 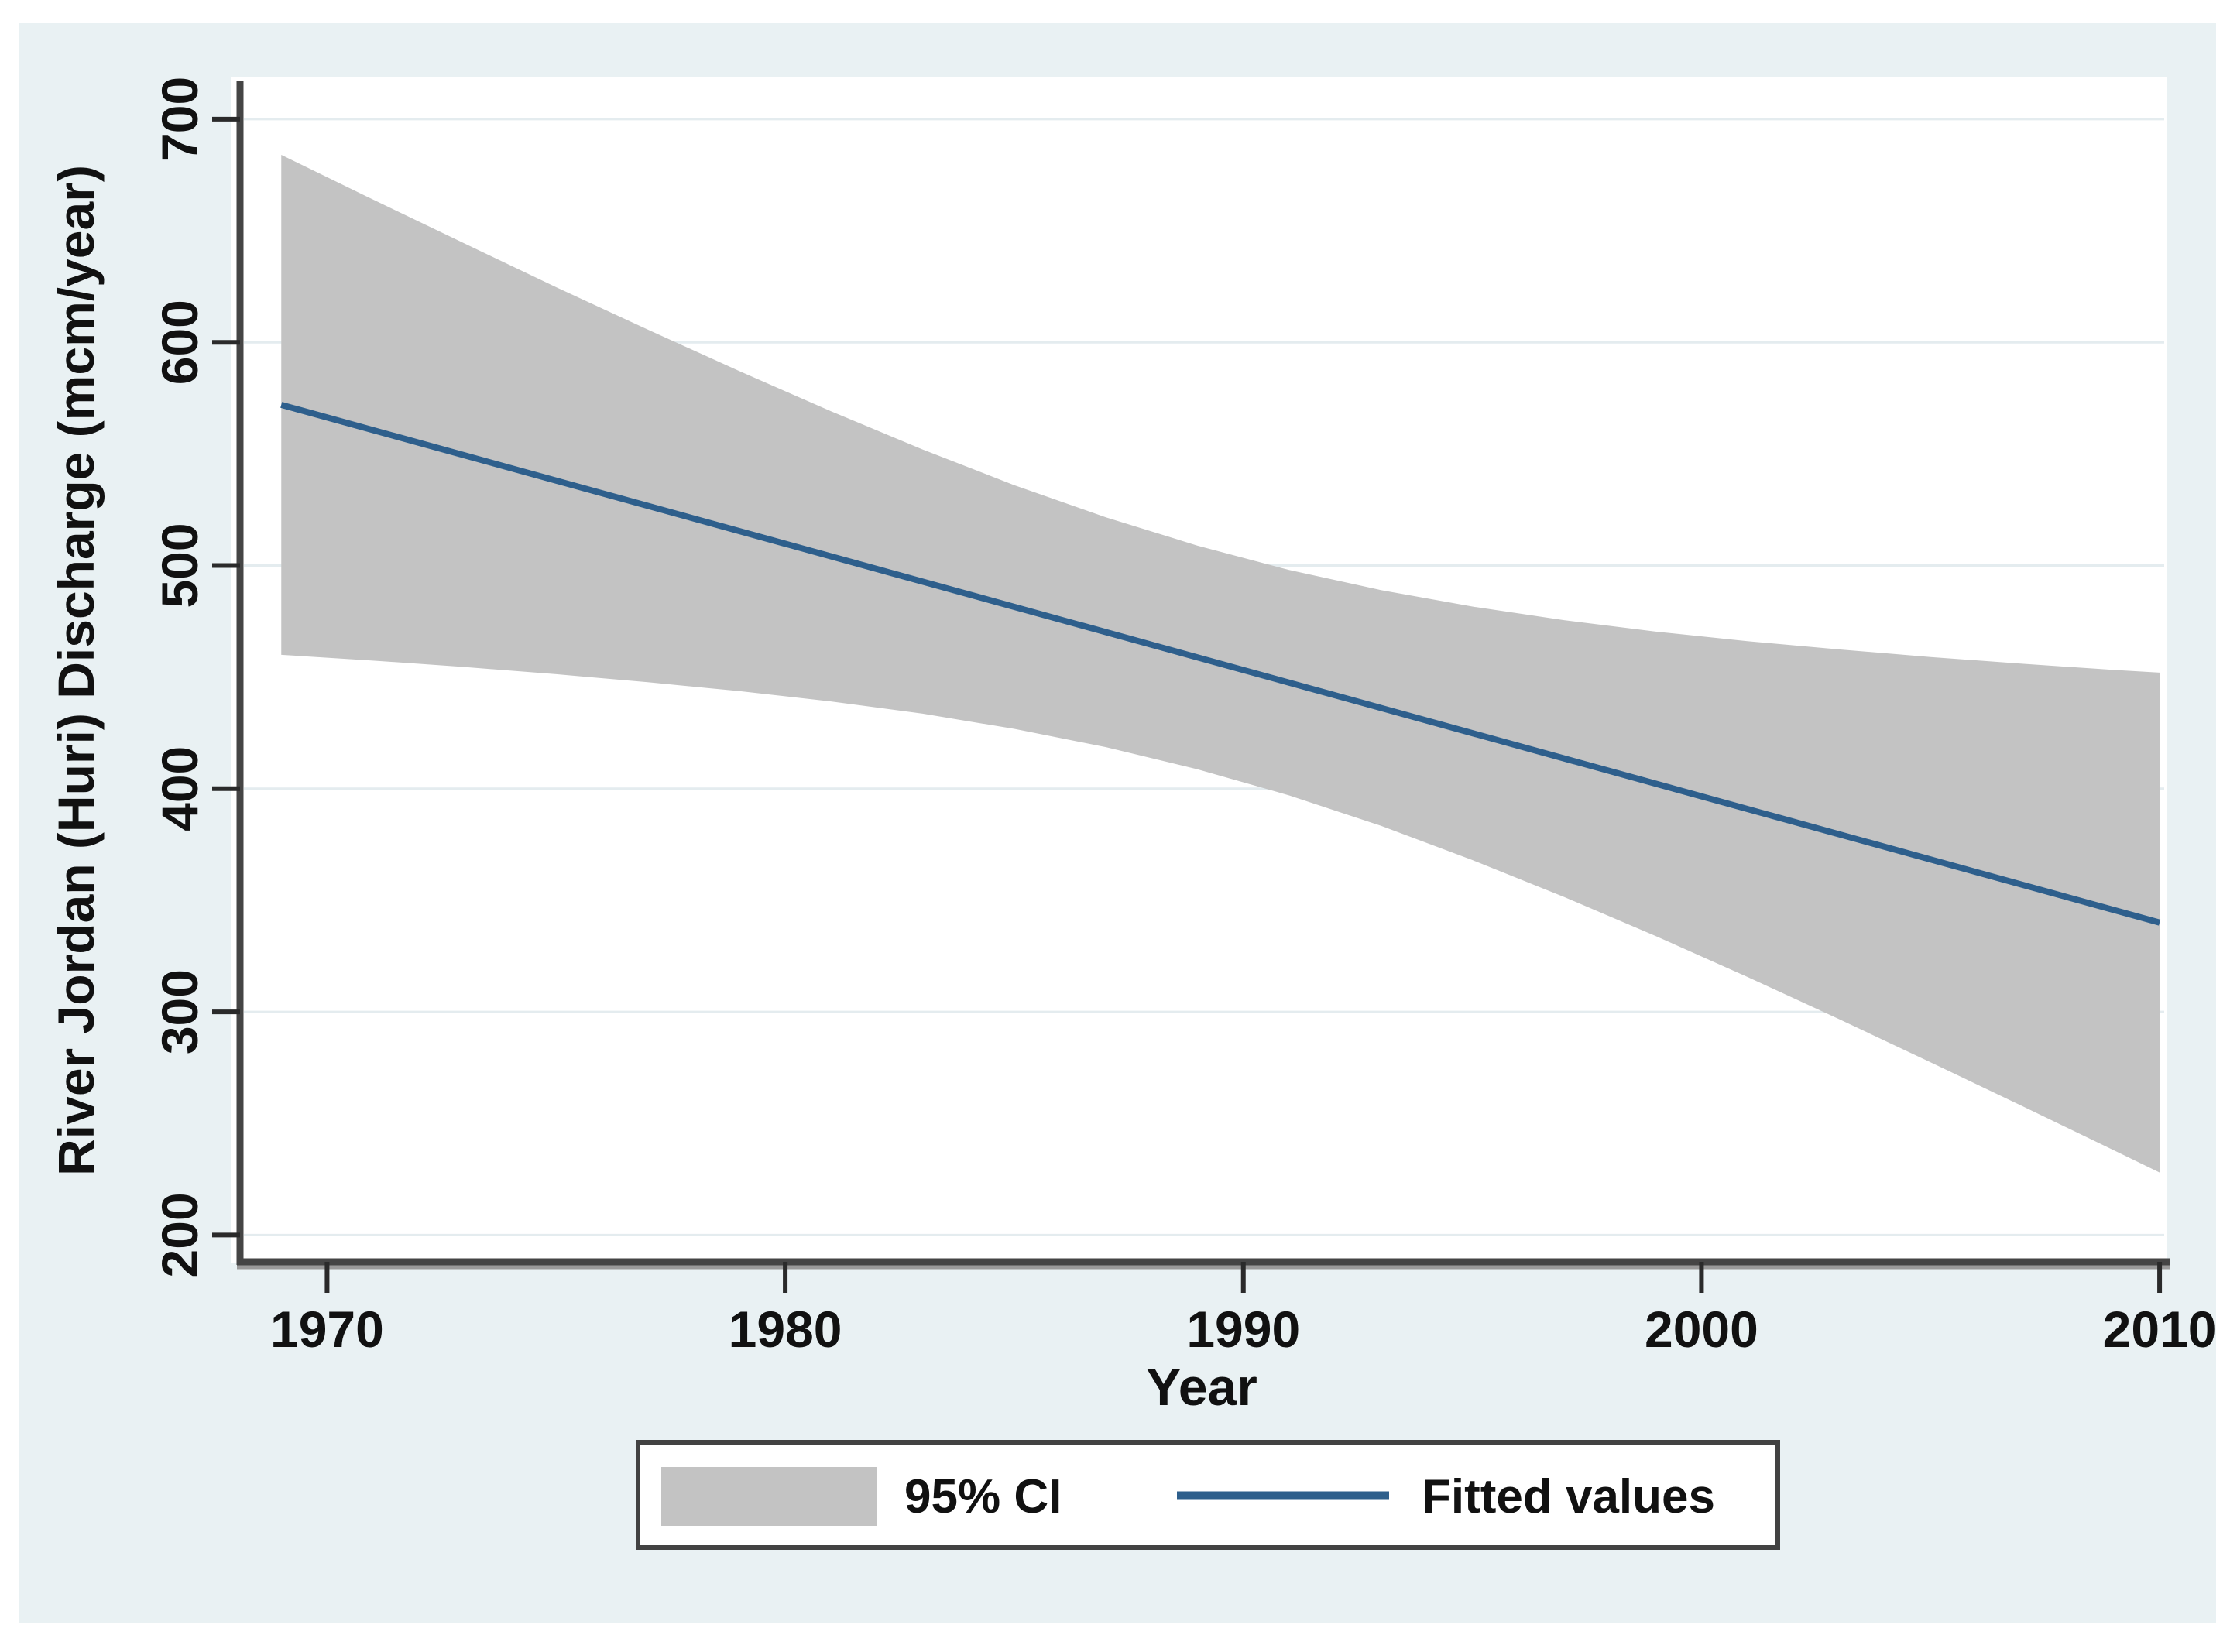 I want to click on x-axis-title: Year, so click(x=1201, y=1387).